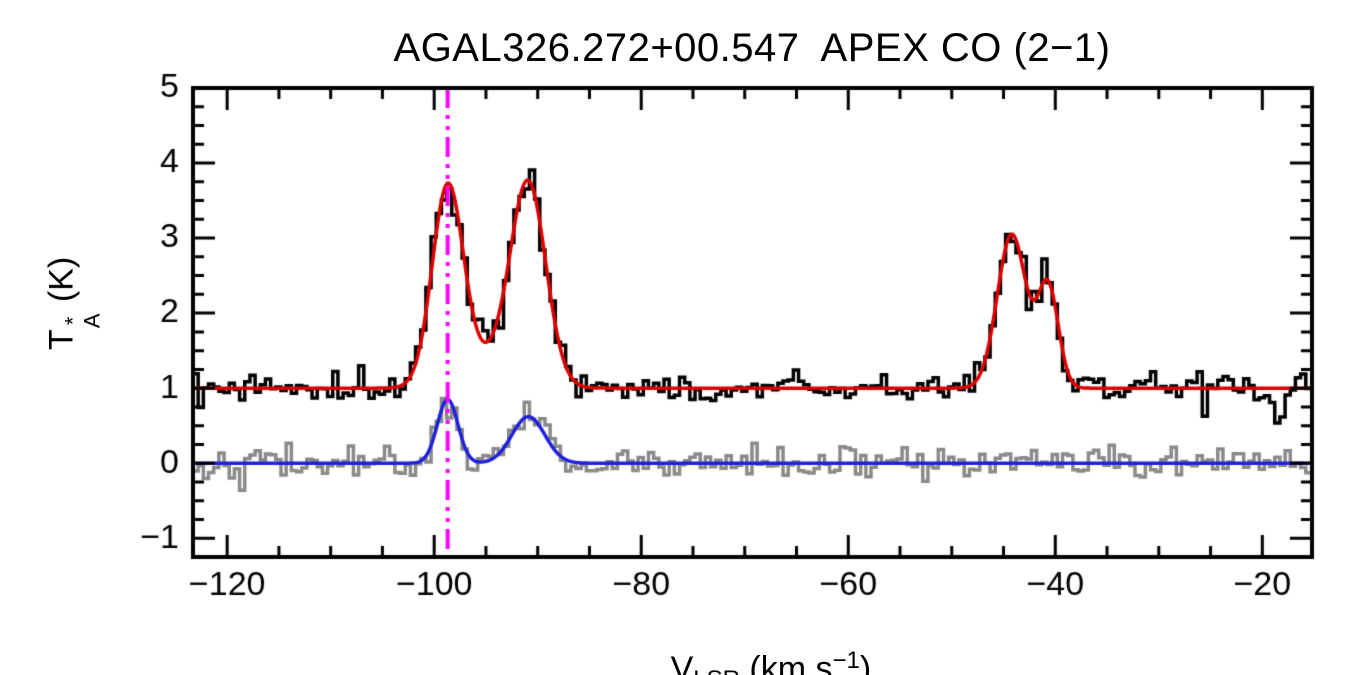 This screenshot has width=1350, height=675. I want to click on y-axis-label-subscript: A, so click(92, 321).